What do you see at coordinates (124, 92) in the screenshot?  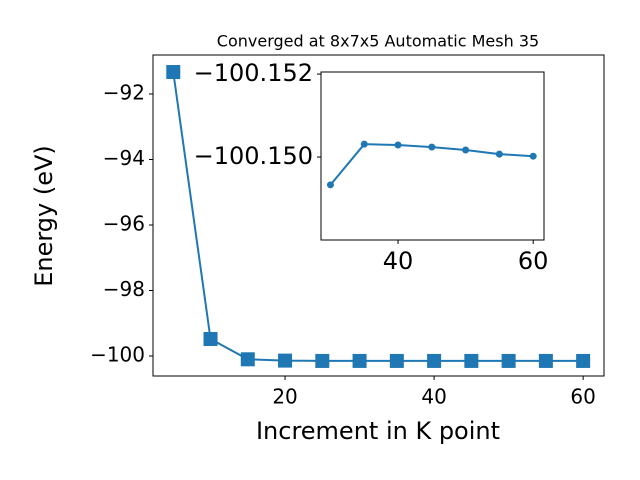 I see `y-tick-label: −92` at bounding box center [124, 92].